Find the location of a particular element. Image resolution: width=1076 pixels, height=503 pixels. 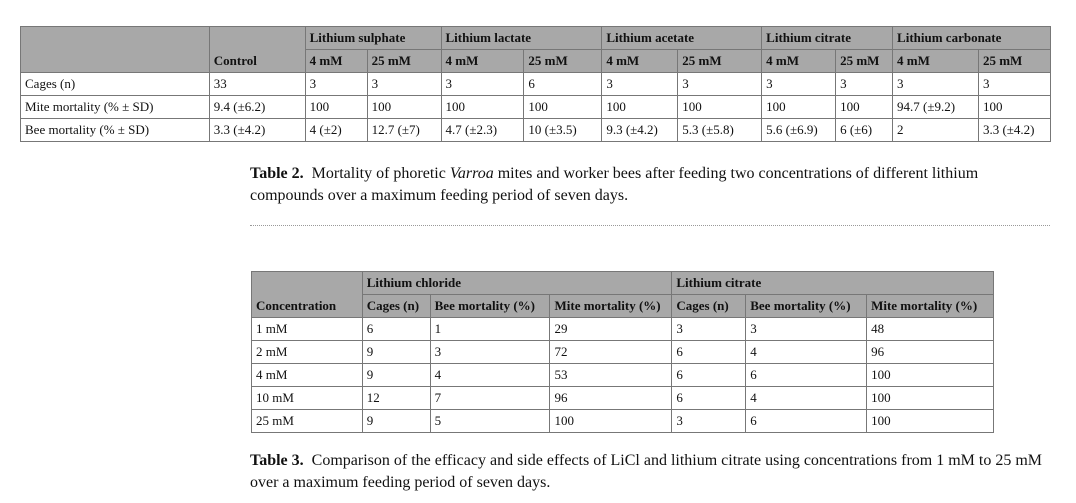

cell: 33 is located at coordinates (257, 84).